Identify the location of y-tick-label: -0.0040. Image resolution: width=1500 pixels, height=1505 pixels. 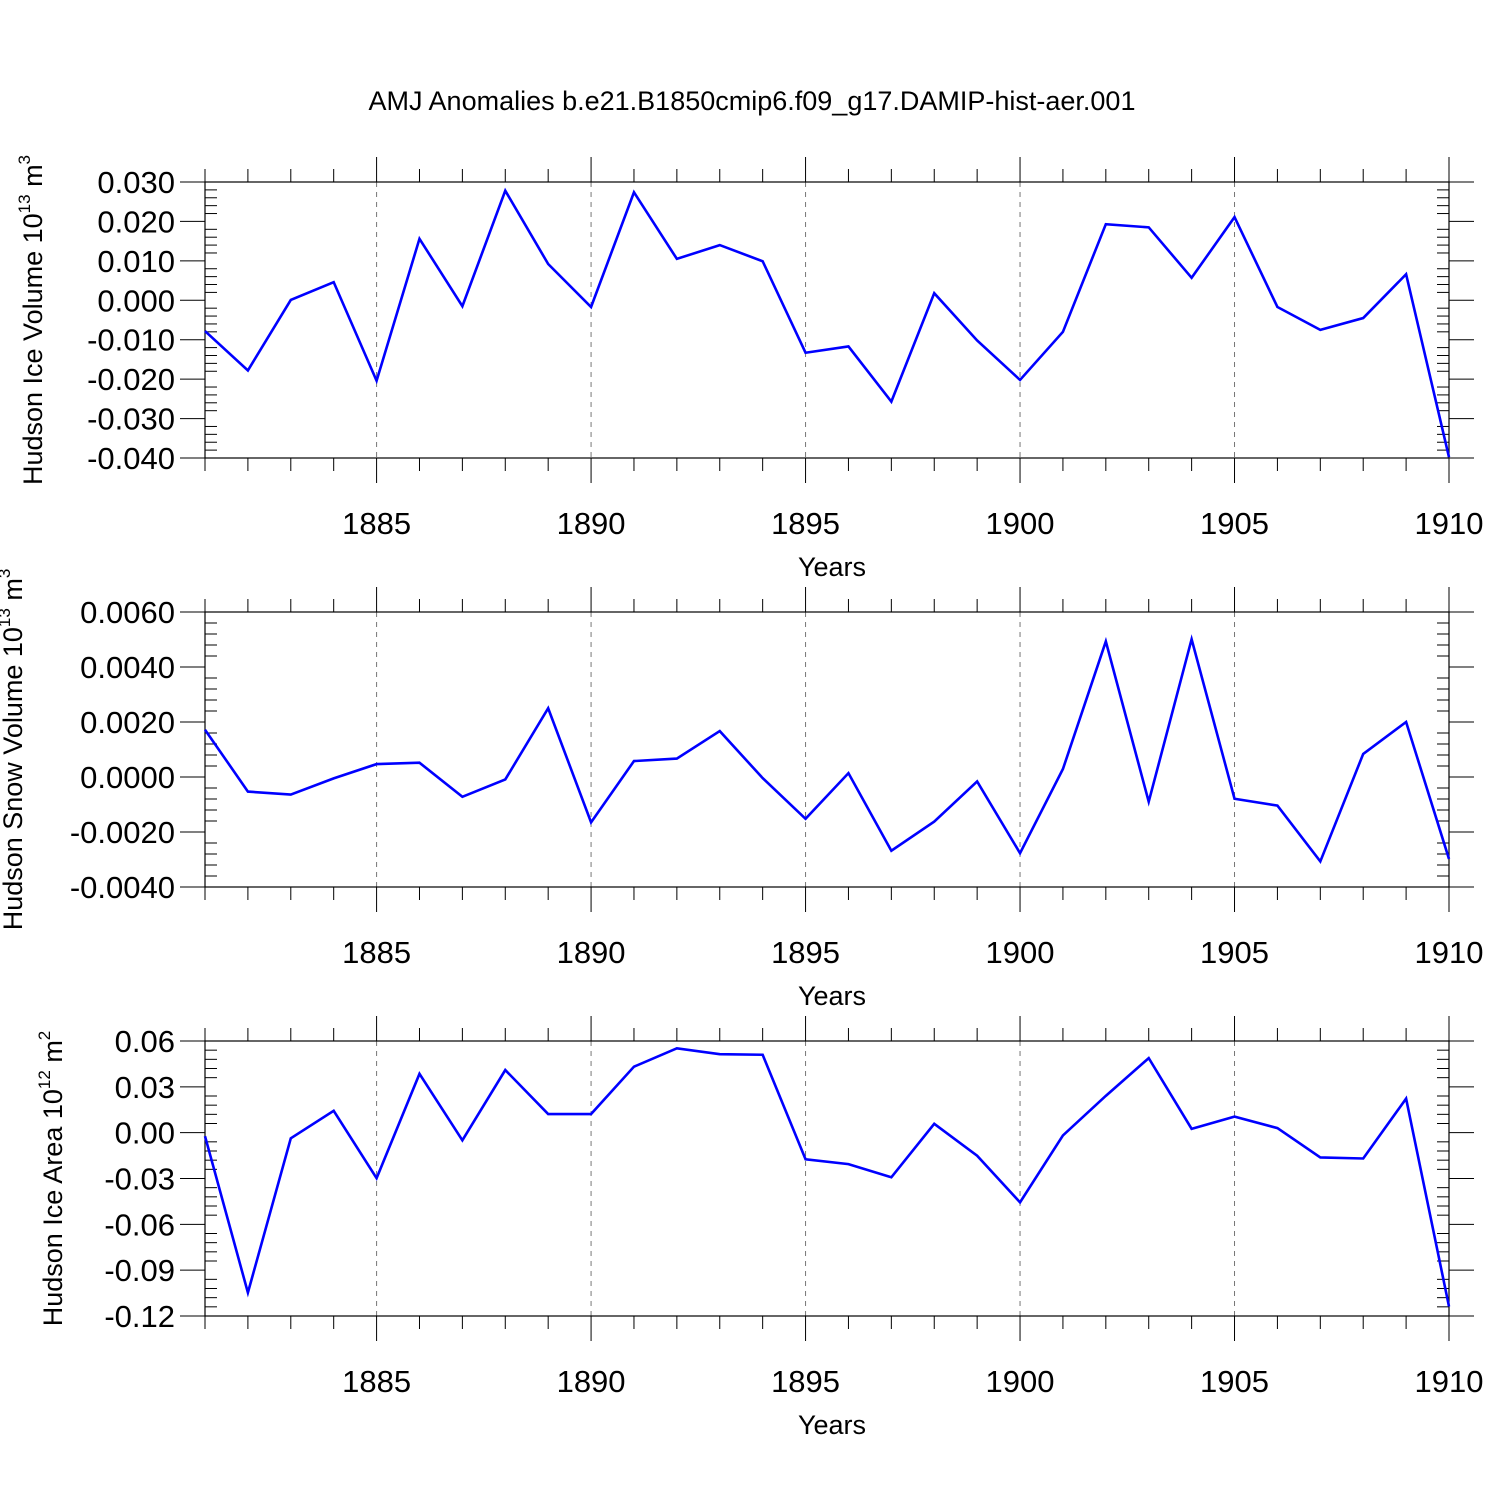
(122, 887).